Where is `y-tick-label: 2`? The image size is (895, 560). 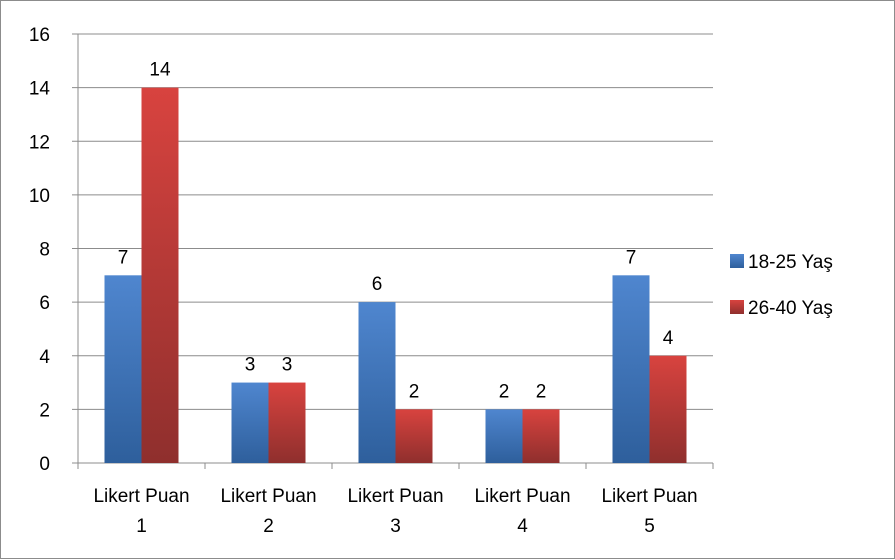
y-tick-label: 2 is located at coordinates (44, 410).